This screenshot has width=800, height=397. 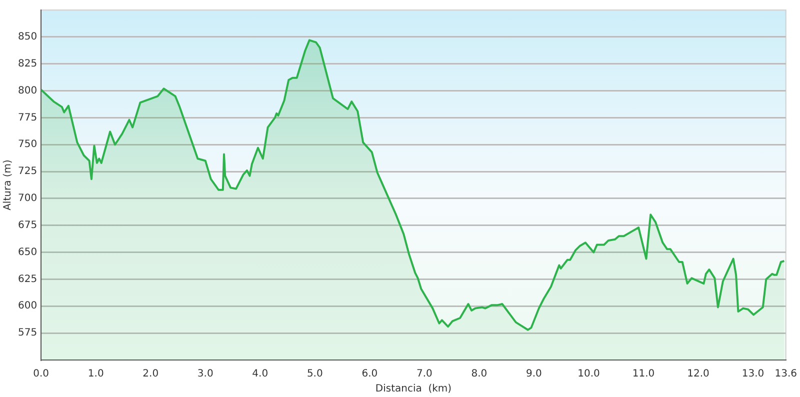 I want to click on y-tick-label: 775, so click(x=28, y=118).